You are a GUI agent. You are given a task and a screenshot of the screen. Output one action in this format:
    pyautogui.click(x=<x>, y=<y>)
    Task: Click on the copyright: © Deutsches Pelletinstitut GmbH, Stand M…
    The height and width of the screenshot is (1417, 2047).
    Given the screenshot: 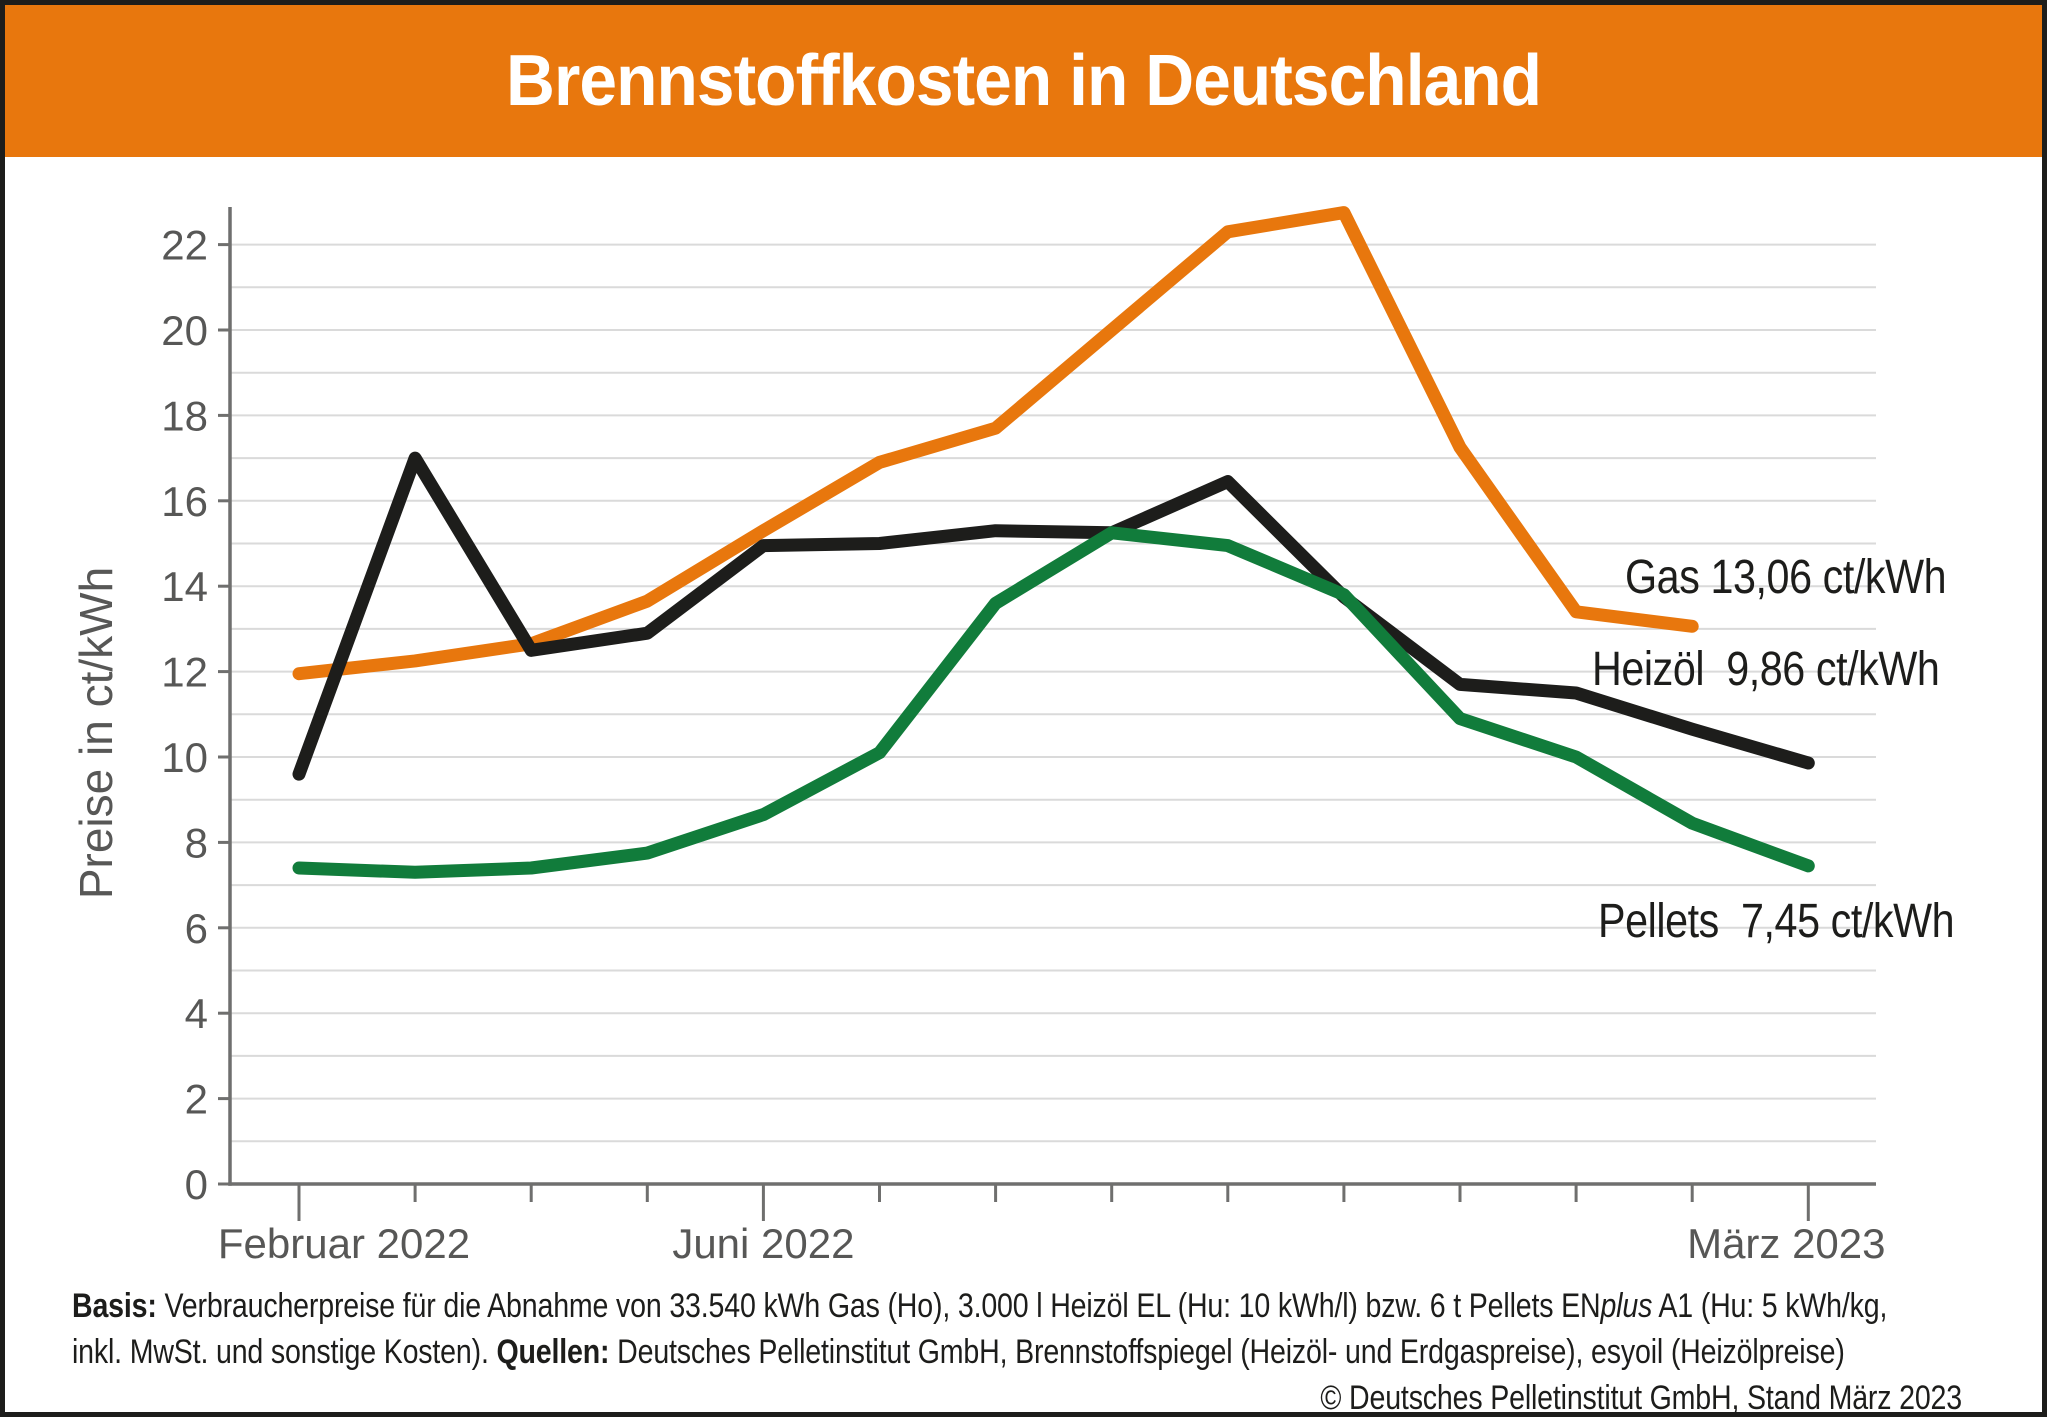 What is the action you would take?
    pyautogui.click(x=1641, y=1398)
    